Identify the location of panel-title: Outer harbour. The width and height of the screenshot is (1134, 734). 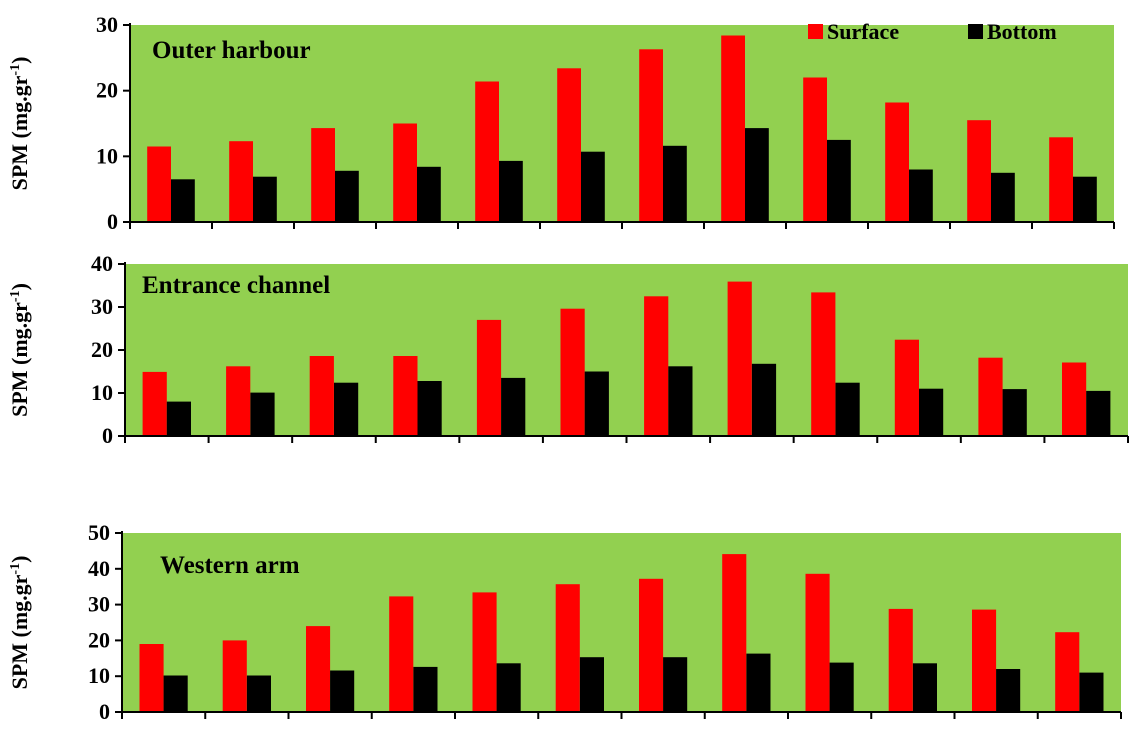
(231, 50).